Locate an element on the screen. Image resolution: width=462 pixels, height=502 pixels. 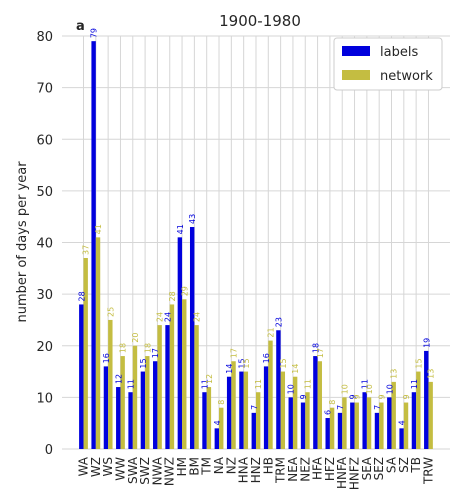
x-tick-label: HNZ is located at coordinates (256, 470).